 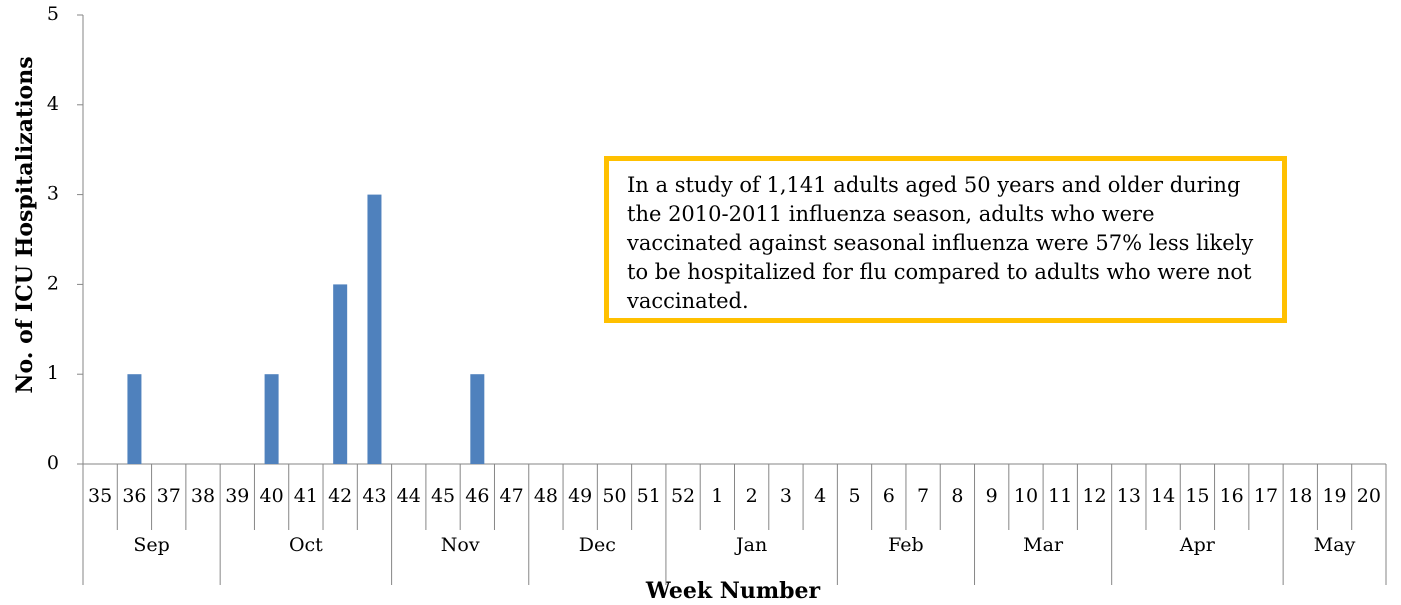 I want to click on x-tick-label: 37, so click(x=169, y=496).